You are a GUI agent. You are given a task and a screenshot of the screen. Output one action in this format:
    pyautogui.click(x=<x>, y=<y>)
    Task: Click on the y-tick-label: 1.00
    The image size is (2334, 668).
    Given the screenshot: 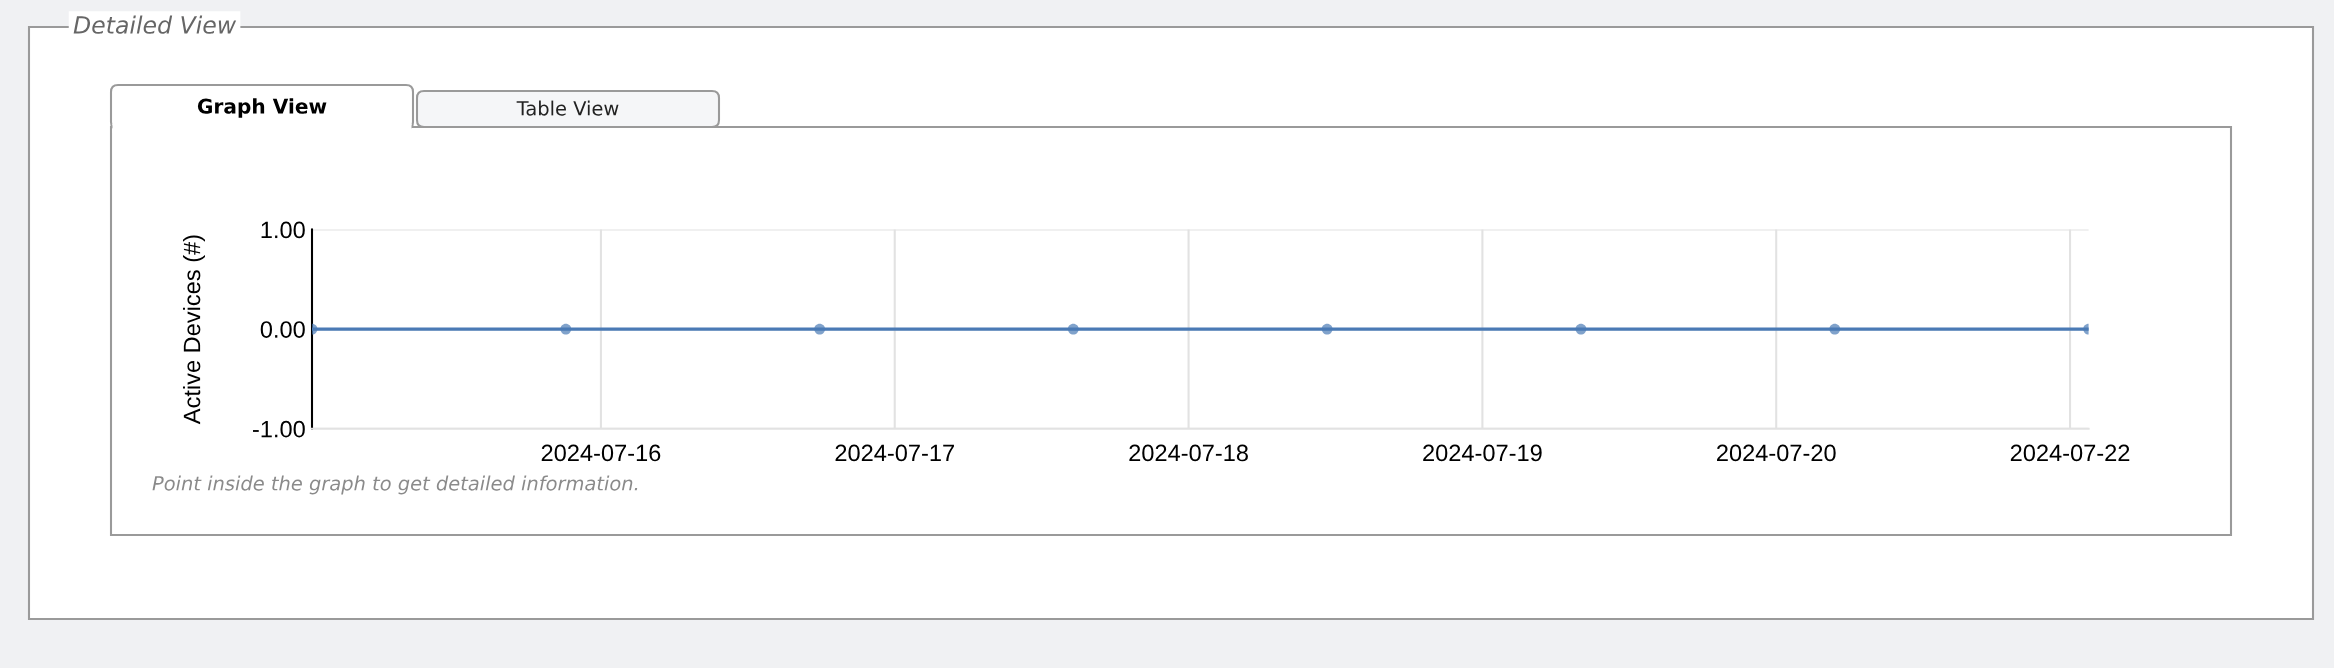 What is the action you would take?
    pyautogui.click(x=283, y=230)
    